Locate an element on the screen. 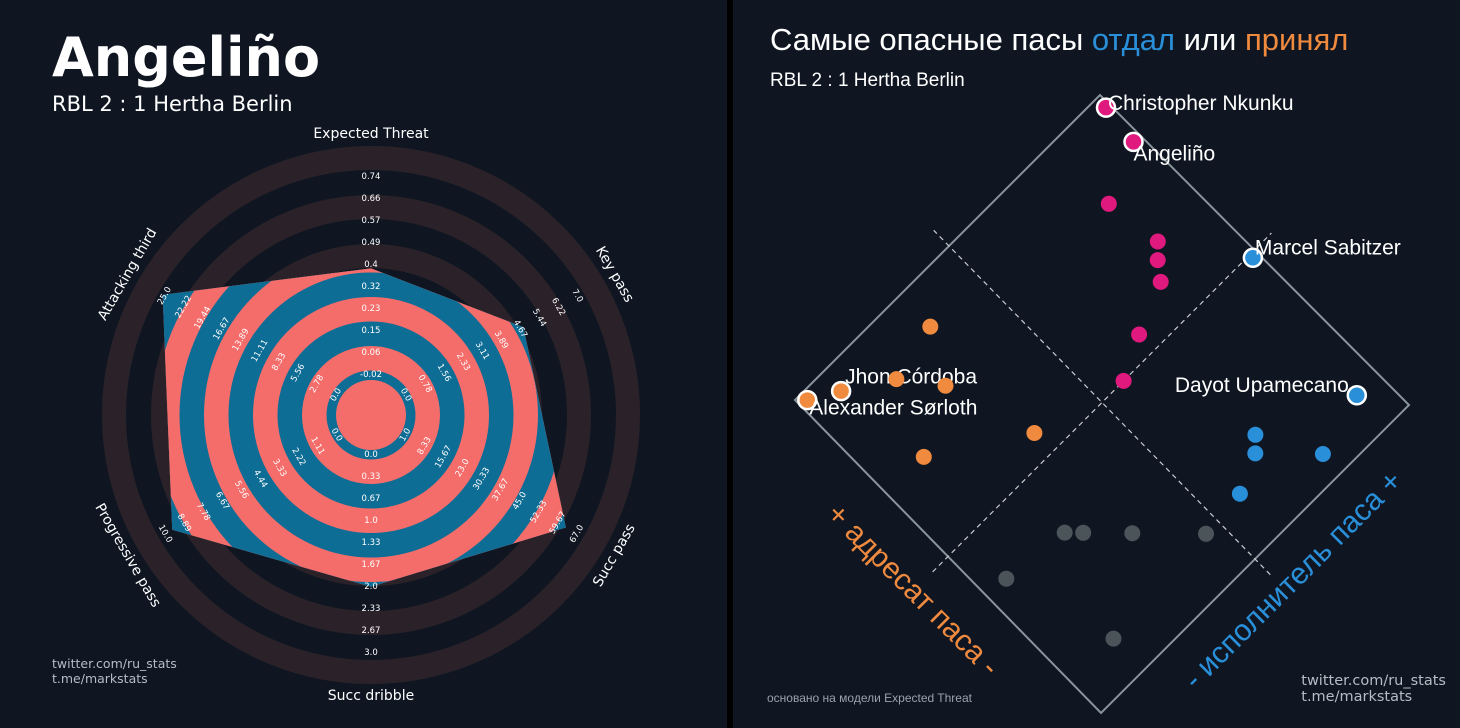 The height and width of the screenshot is (728, 1460). radar-tick-label: 1.33 is located at coordinates (371, 543).